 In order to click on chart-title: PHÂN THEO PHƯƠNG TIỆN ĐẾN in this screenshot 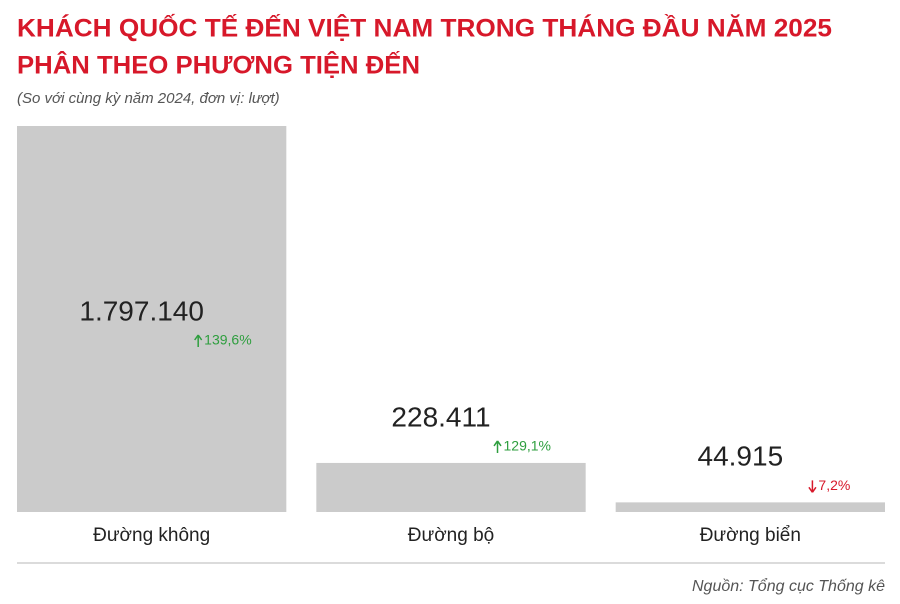, I will do `click(218, 65)`.